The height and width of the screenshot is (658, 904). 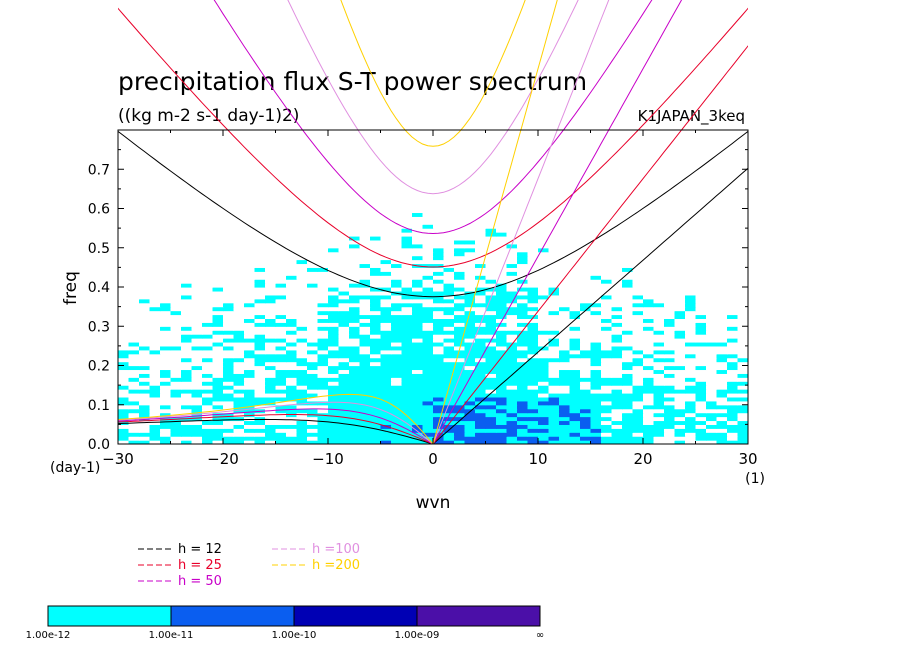 What do you see at coordinates (99, 327) in the screenshot?
I see `y-tick-label: 0.3` at bounding box center [99, 327].